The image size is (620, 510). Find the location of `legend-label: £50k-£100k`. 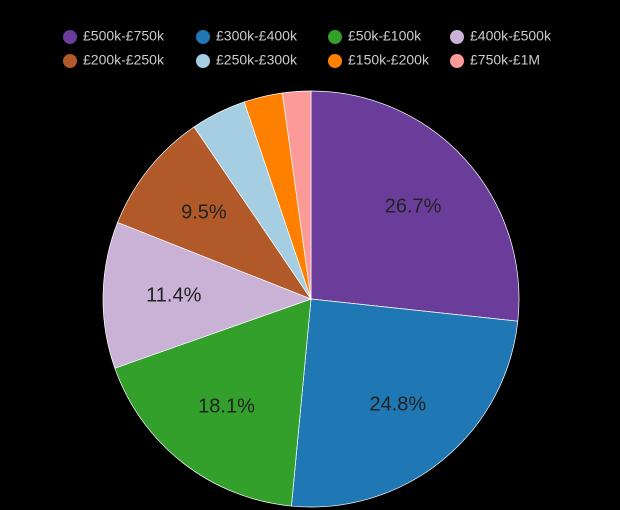

legend-label: £50k-£100k is located at coordinates (385, 36).